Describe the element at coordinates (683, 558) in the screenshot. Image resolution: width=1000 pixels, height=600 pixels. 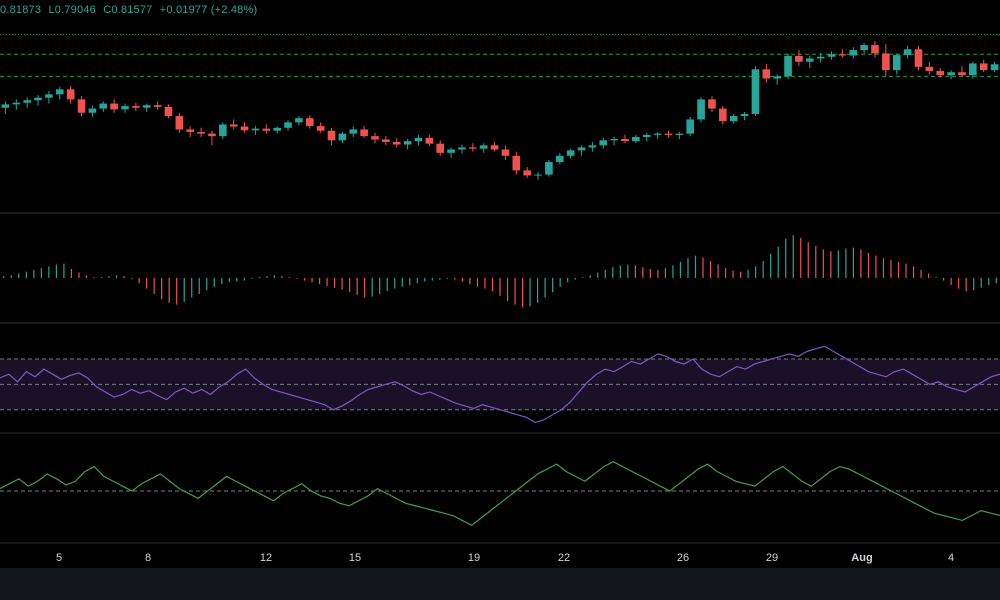
I see `x-tick-label: 26` at that location.